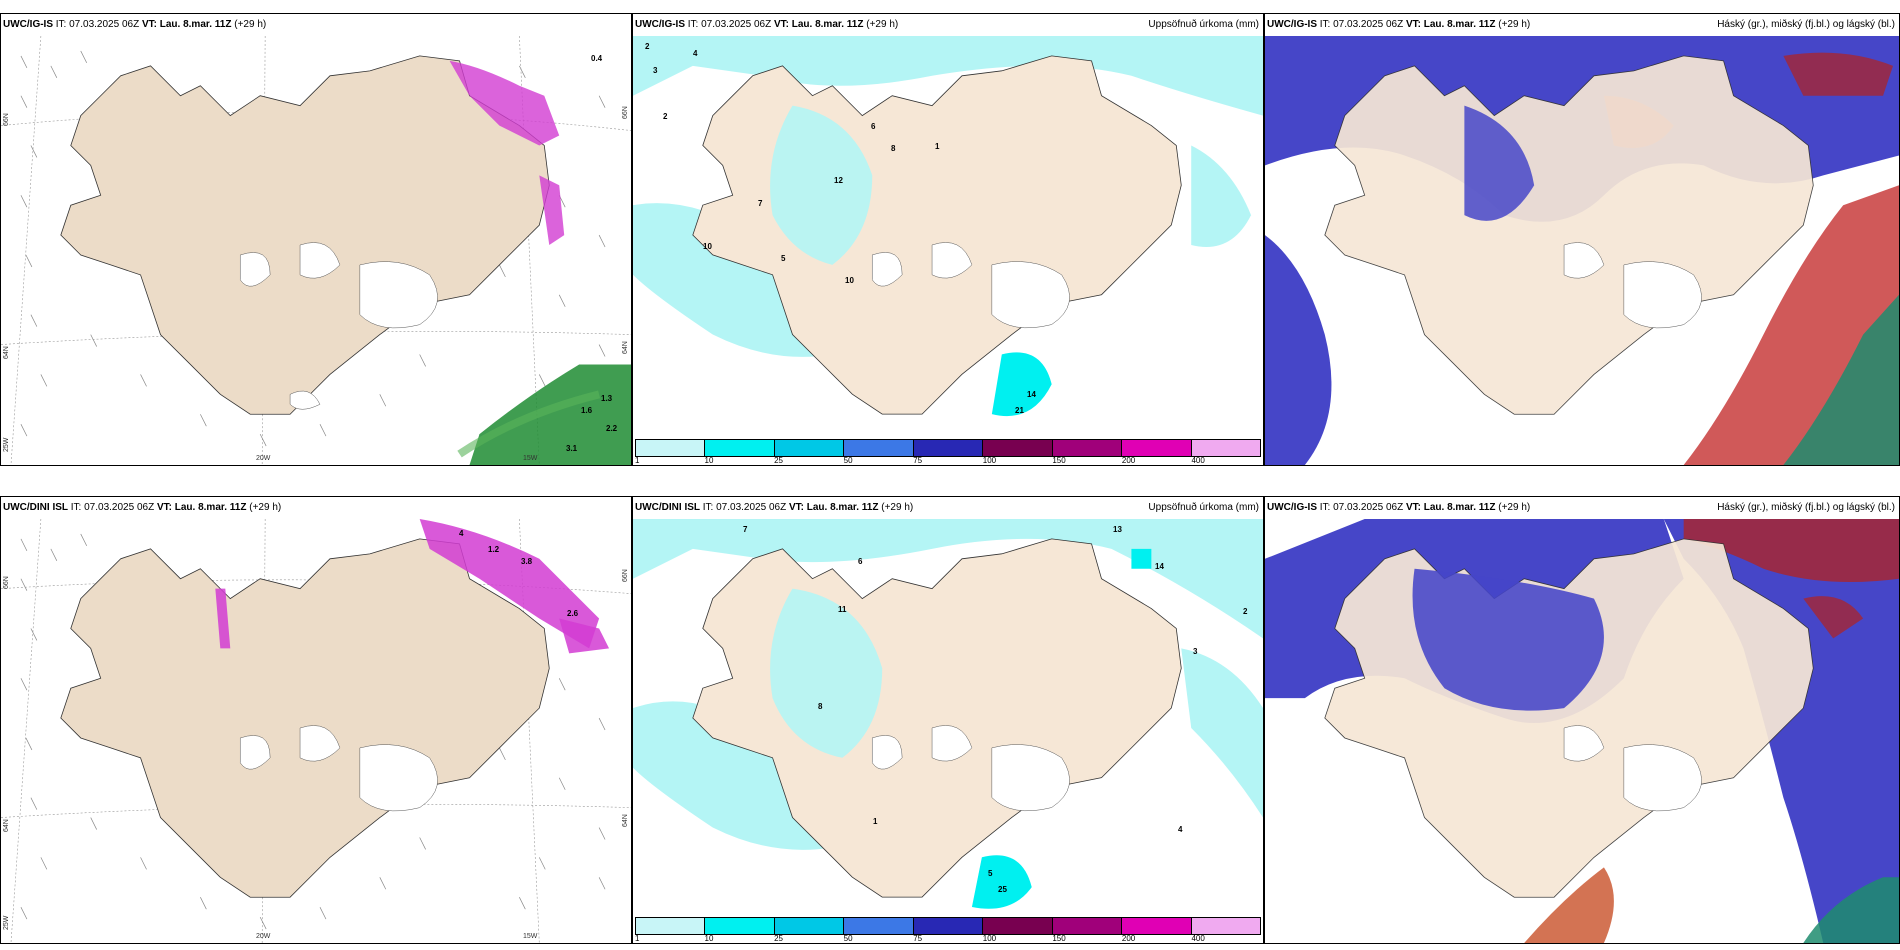 This screenshot has width=1900, height=950. Describe the element at coordinates (607, 398) in the screenshot. I see `value-label: 1.3` at that location.